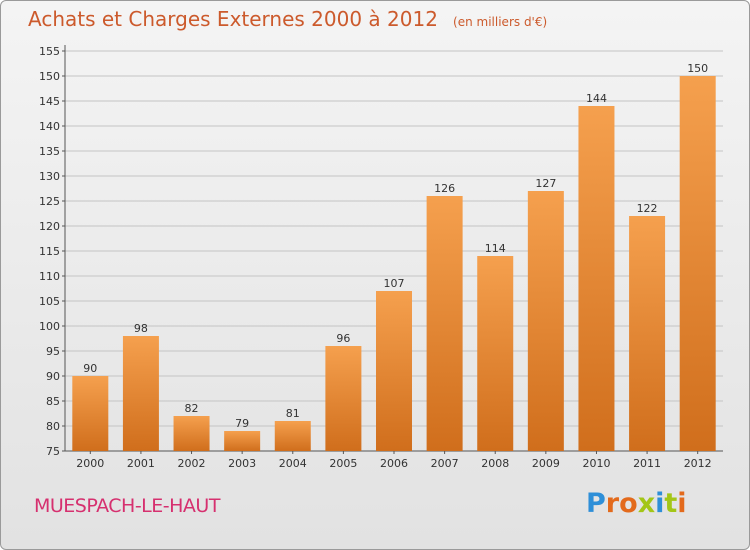  I want to click on town-name: MUESPACH-LE-HAUT, so click(127, 506).